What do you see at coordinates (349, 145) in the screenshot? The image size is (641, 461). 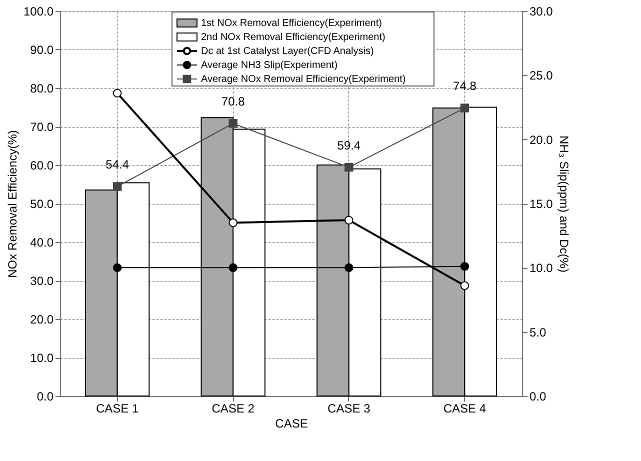 I see `data-label: 59.4` at bounding box center [349, 145].